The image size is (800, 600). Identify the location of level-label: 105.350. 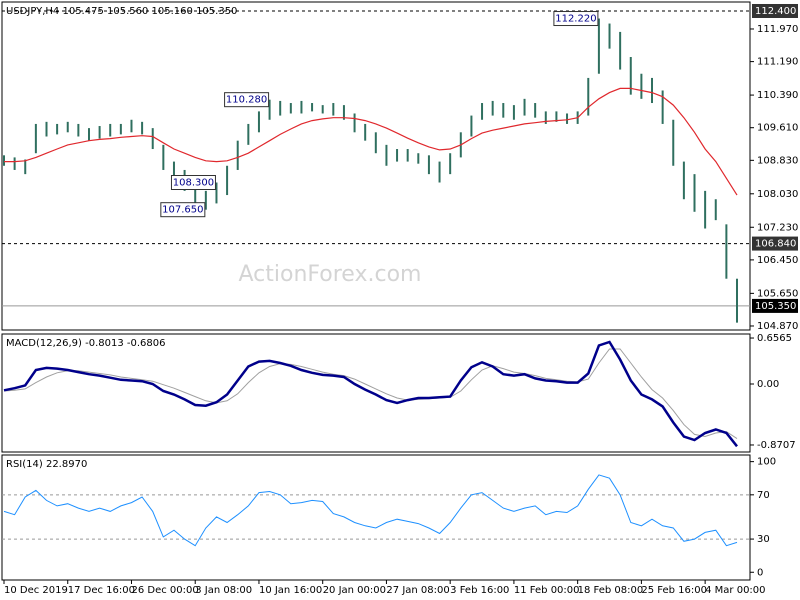
(775, 306).